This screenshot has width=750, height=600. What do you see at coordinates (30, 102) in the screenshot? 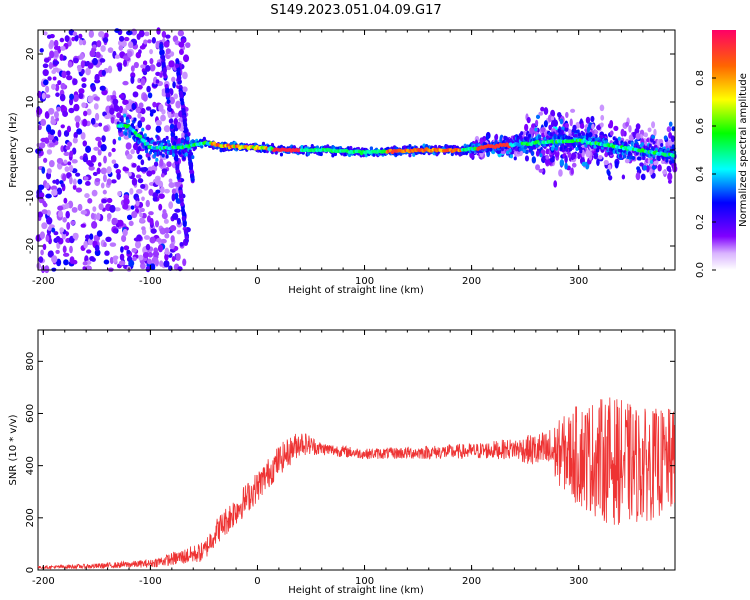
I see `spectrogram-y-tick-label: 10` at bounding box center [30, 102].